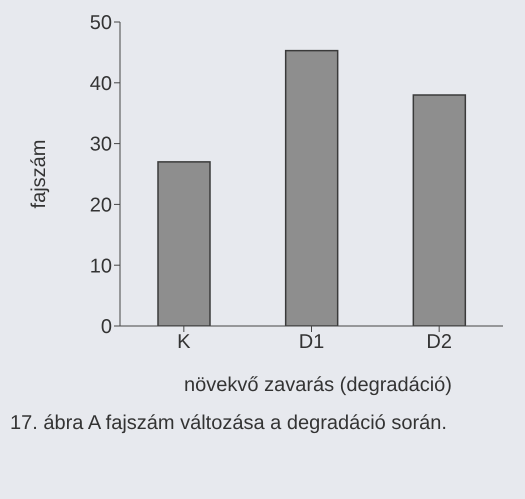  What do you see at coordinates (106, 327) in the screenshot?
I see `y-tick-label: 0` at bounding box center [106, 327].